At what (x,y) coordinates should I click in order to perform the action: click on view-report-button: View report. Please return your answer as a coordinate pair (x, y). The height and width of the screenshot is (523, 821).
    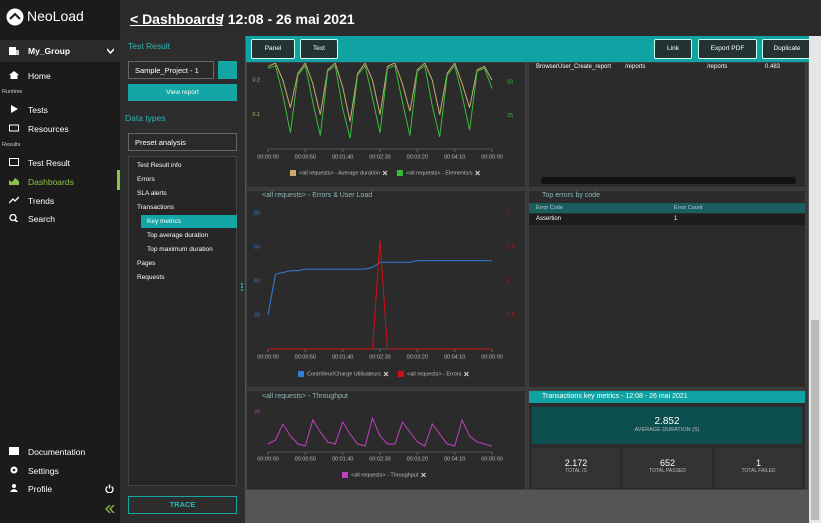
    Looking at the image, I should click on (182, 92).